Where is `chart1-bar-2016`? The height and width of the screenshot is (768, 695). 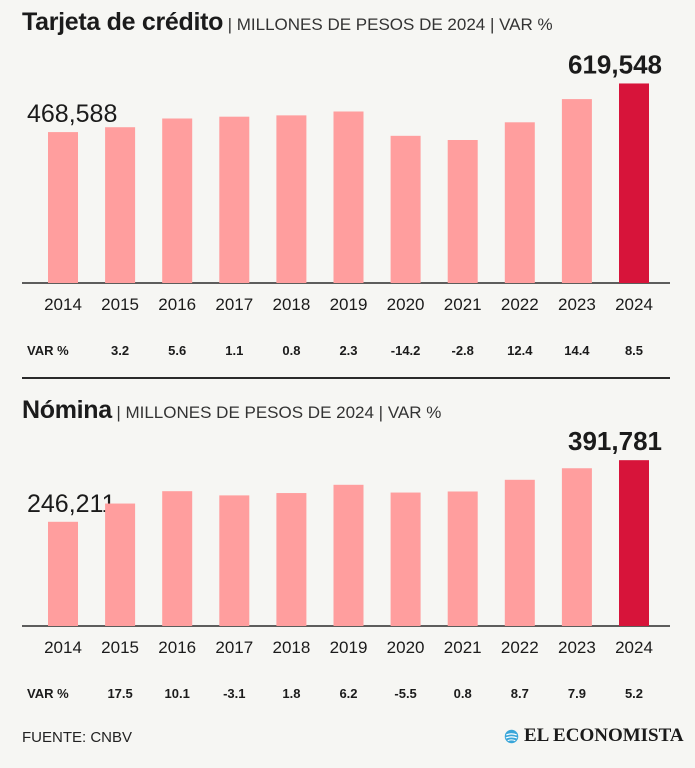
chart1-bar-2016 is located at coordinates (177, 200).